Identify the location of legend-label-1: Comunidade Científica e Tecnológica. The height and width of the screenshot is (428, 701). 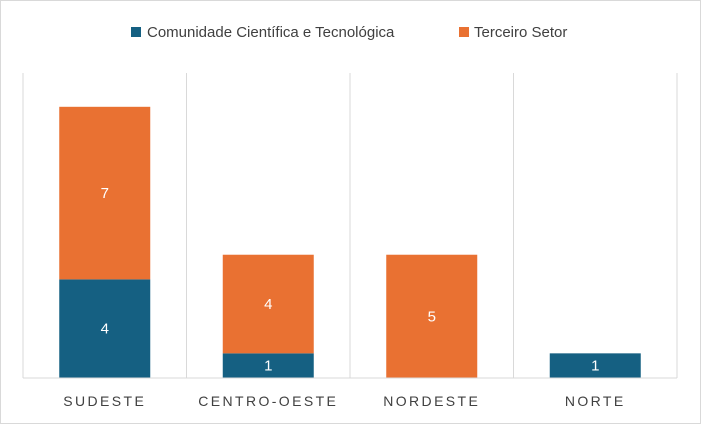
(271, 32).